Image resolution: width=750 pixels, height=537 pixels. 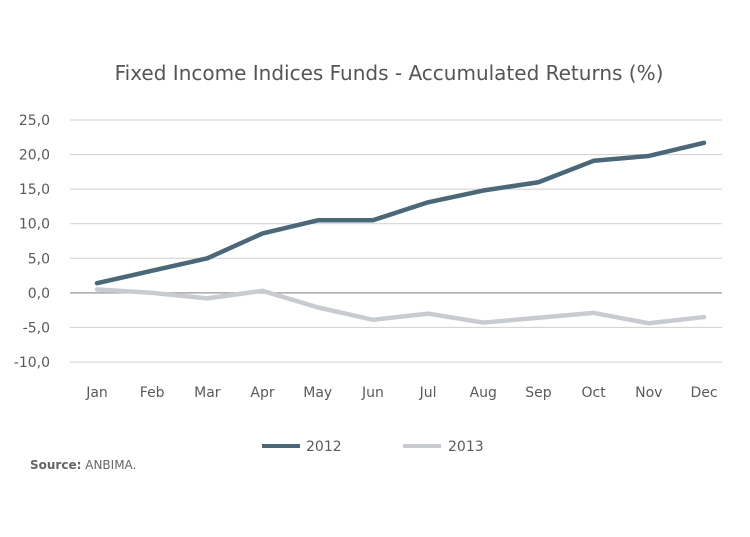 What do you see at coordinates (648, 393) in the screenshot?
I see `x-tick-label: Nov` at bounding box center [648, 393].